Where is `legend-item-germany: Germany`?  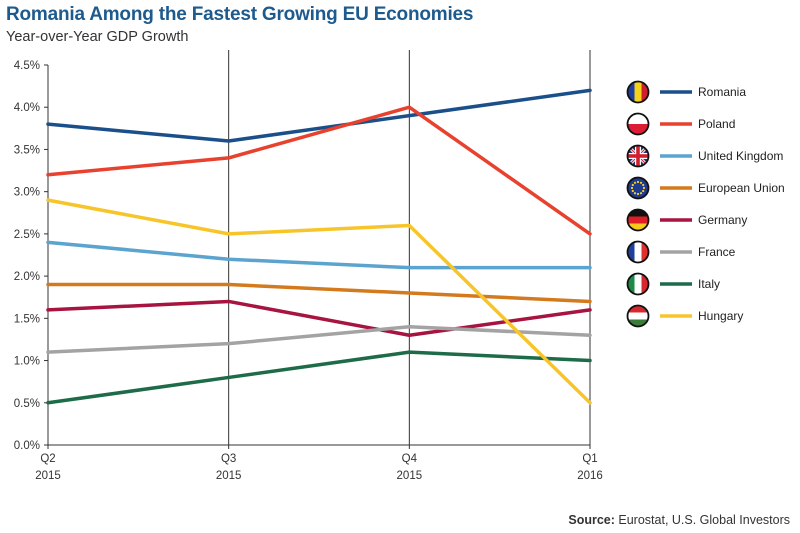
legend-item-germany: Germany is located at coordinates (686, 220).